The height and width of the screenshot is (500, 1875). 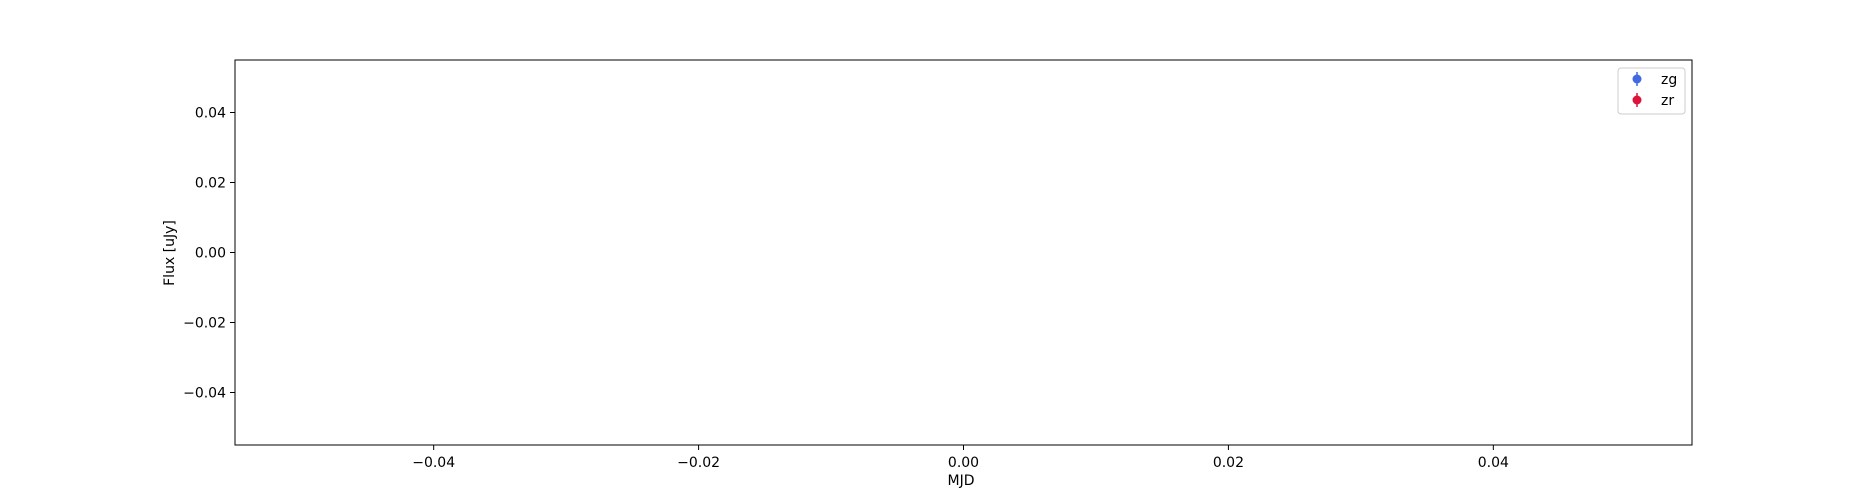 I want to click on y-tick-label: 0.00, so click(x=210, y=254).